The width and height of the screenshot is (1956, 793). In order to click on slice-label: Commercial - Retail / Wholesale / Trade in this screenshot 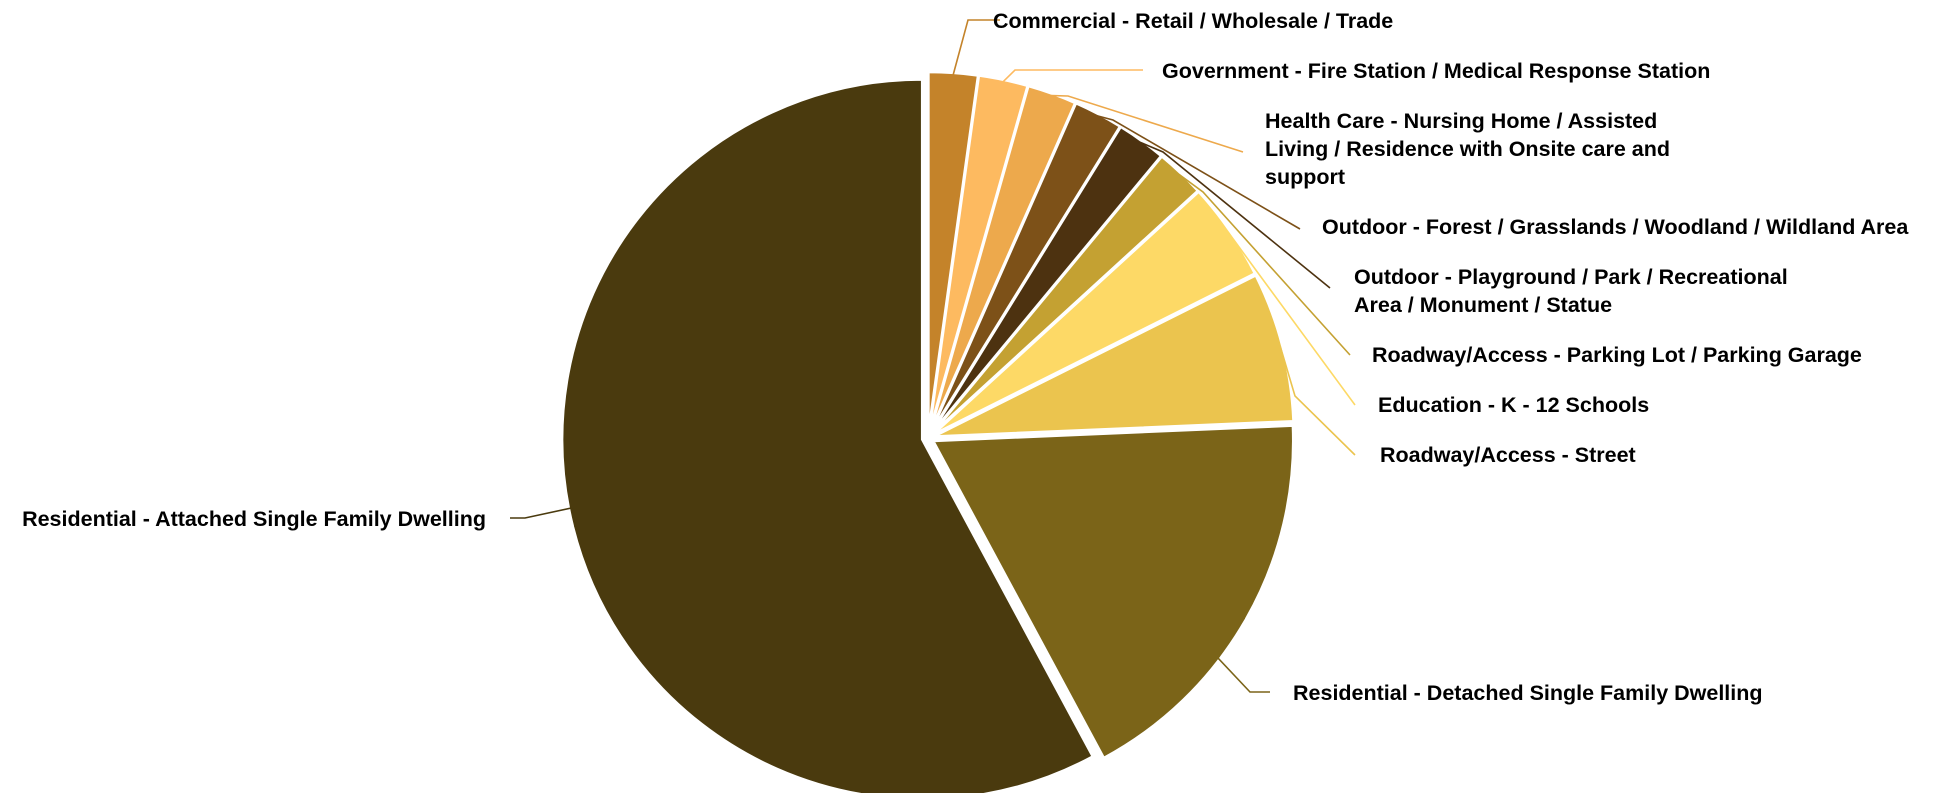, I will do `click(1193, 21)`.